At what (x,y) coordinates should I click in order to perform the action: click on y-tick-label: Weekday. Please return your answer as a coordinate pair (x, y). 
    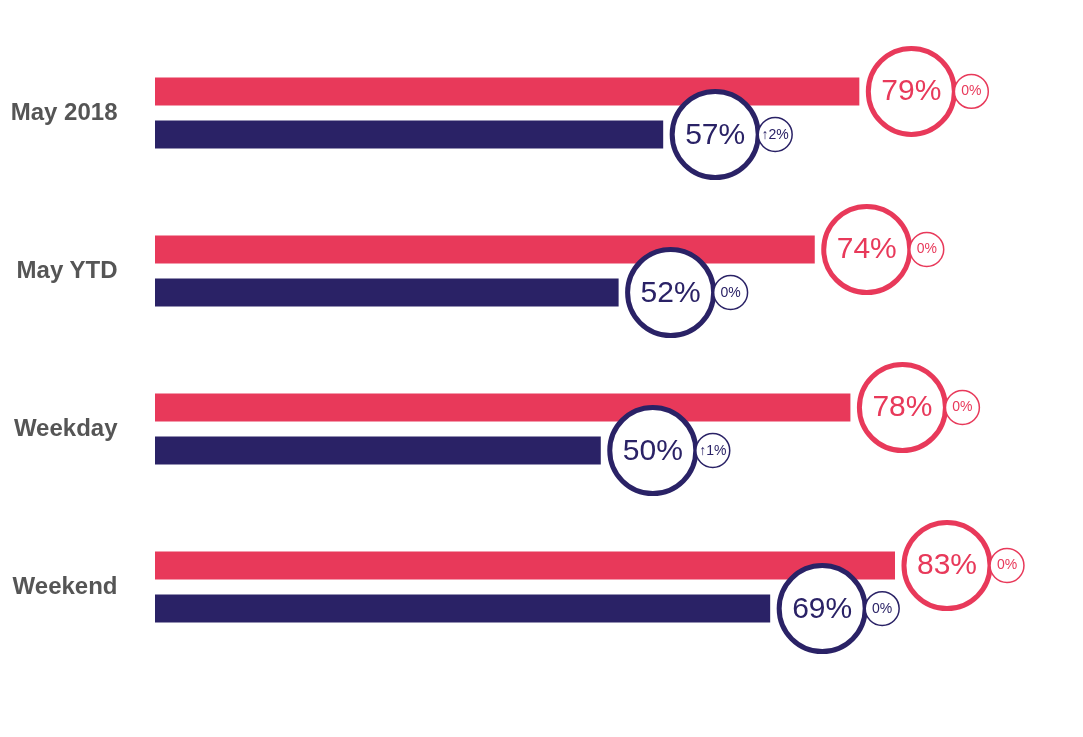
    Looking at the image, I should click on (66, 428).